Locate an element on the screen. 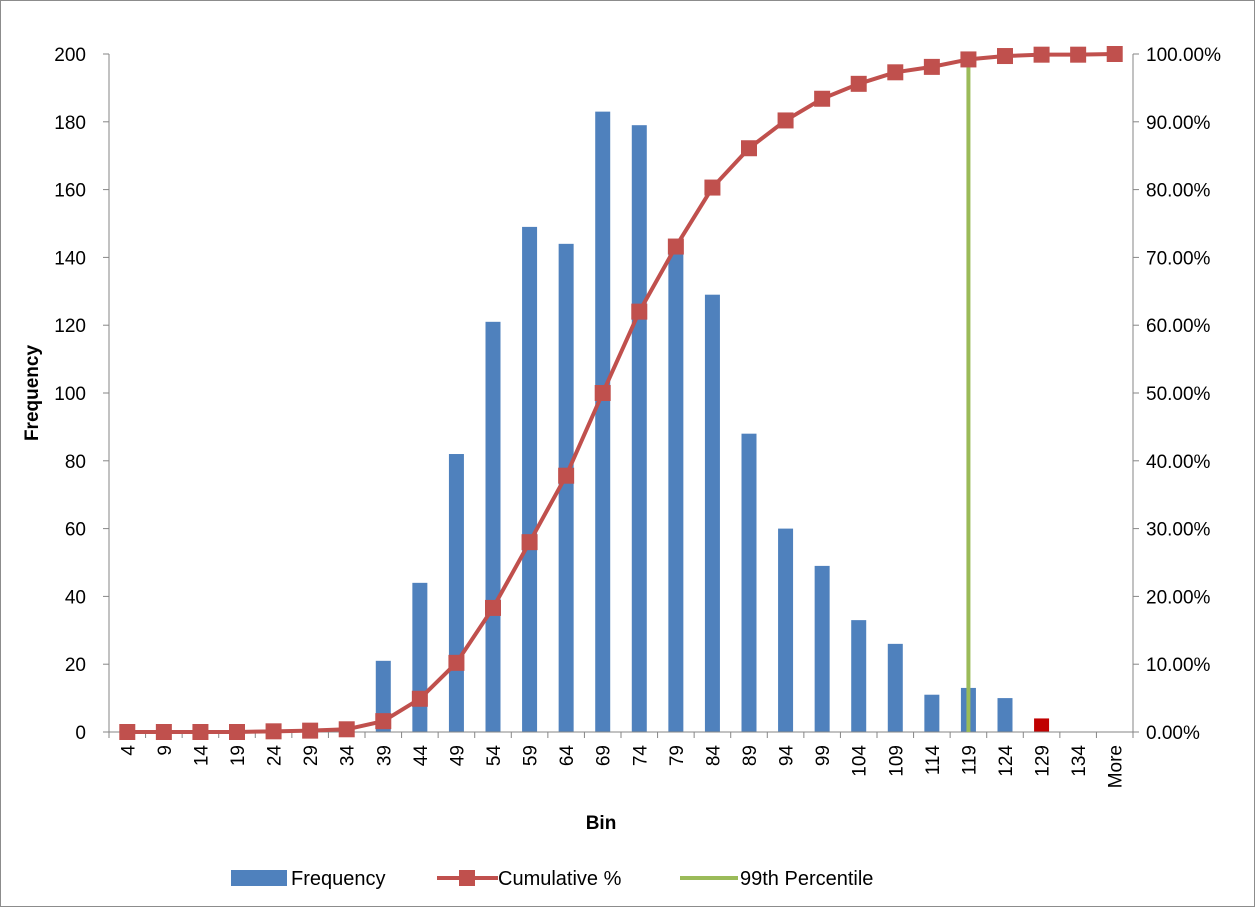  x-axis-title: Bin is located at coordinates (601, 823).